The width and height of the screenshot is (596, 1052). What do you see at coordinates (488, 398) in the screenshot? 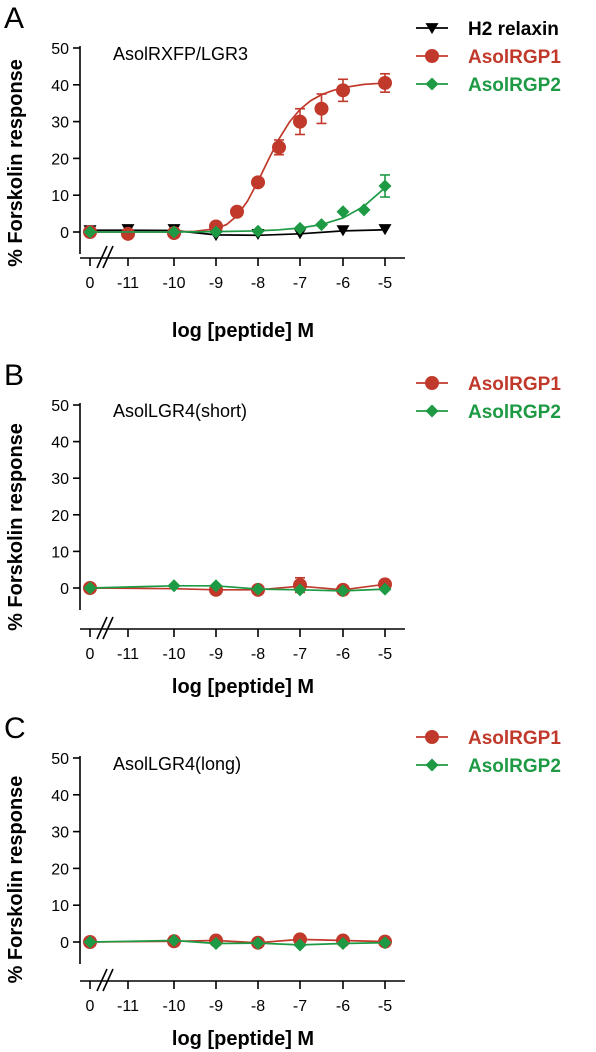
I see `legend: AsolRGP1 AsolRGP2` at bounding box center [488, 398].